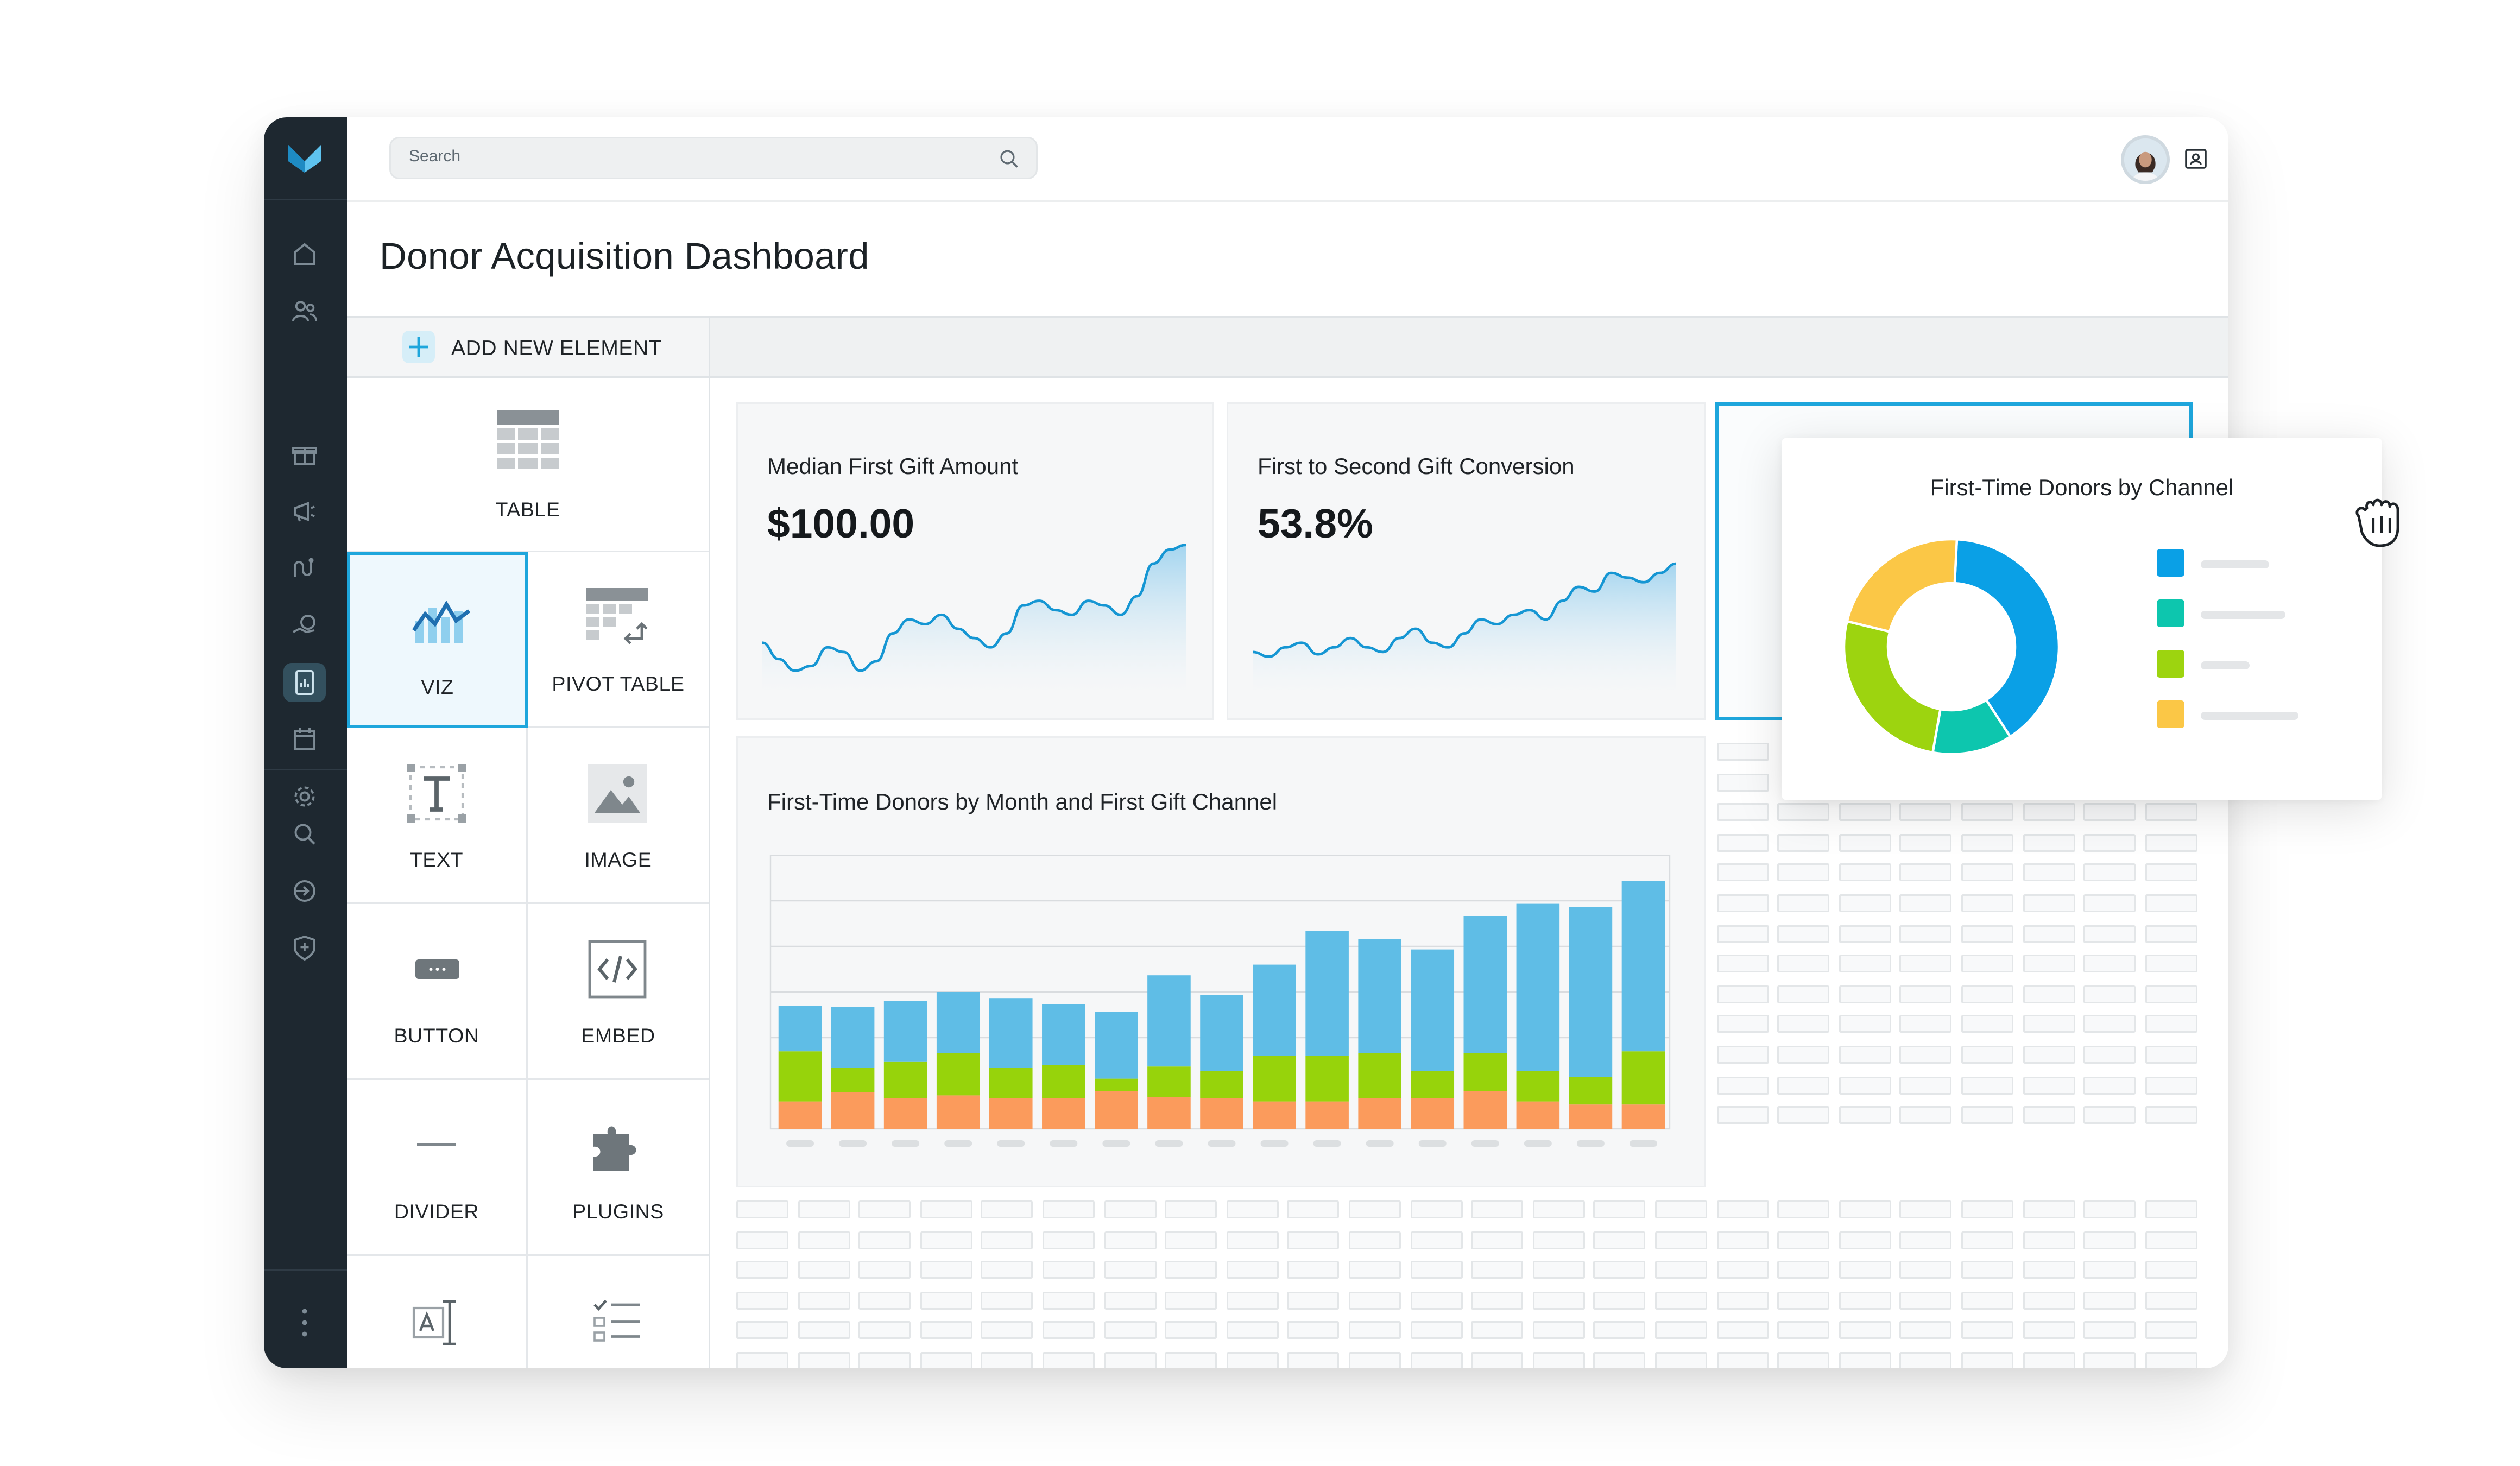  What do you see at coordinates (618, 816) in the screenshot?
I see `palette-item-image: IMAGE` at bounding box center [618, 816].